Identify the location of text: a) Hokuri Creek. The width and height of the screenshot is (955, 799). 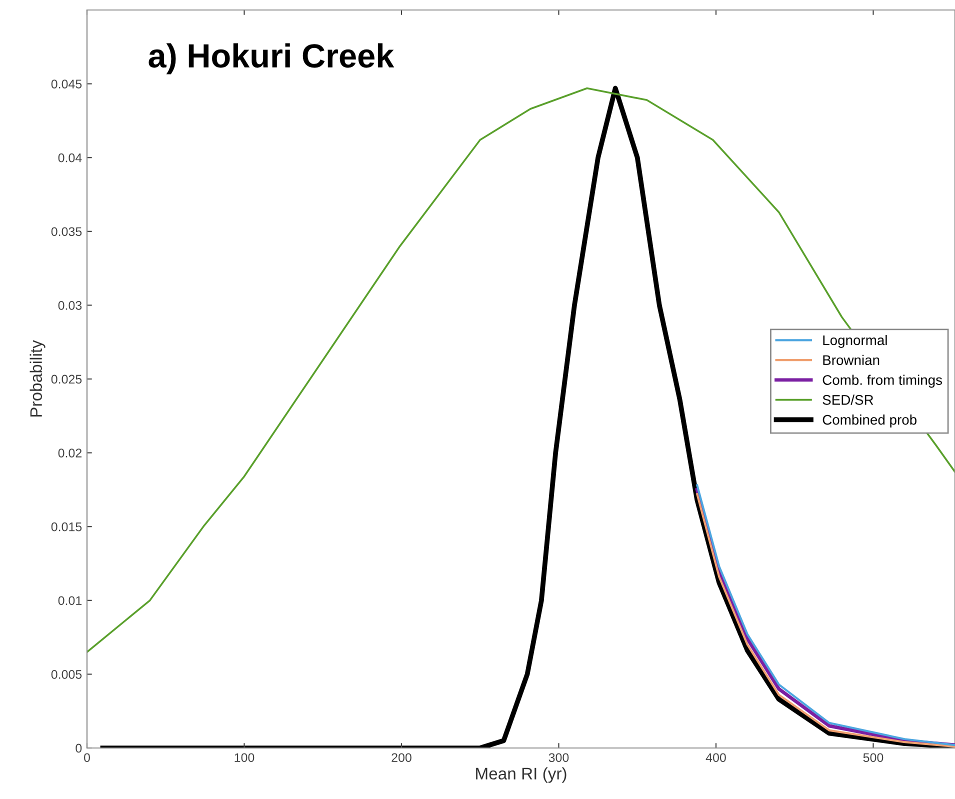
(271, 58).